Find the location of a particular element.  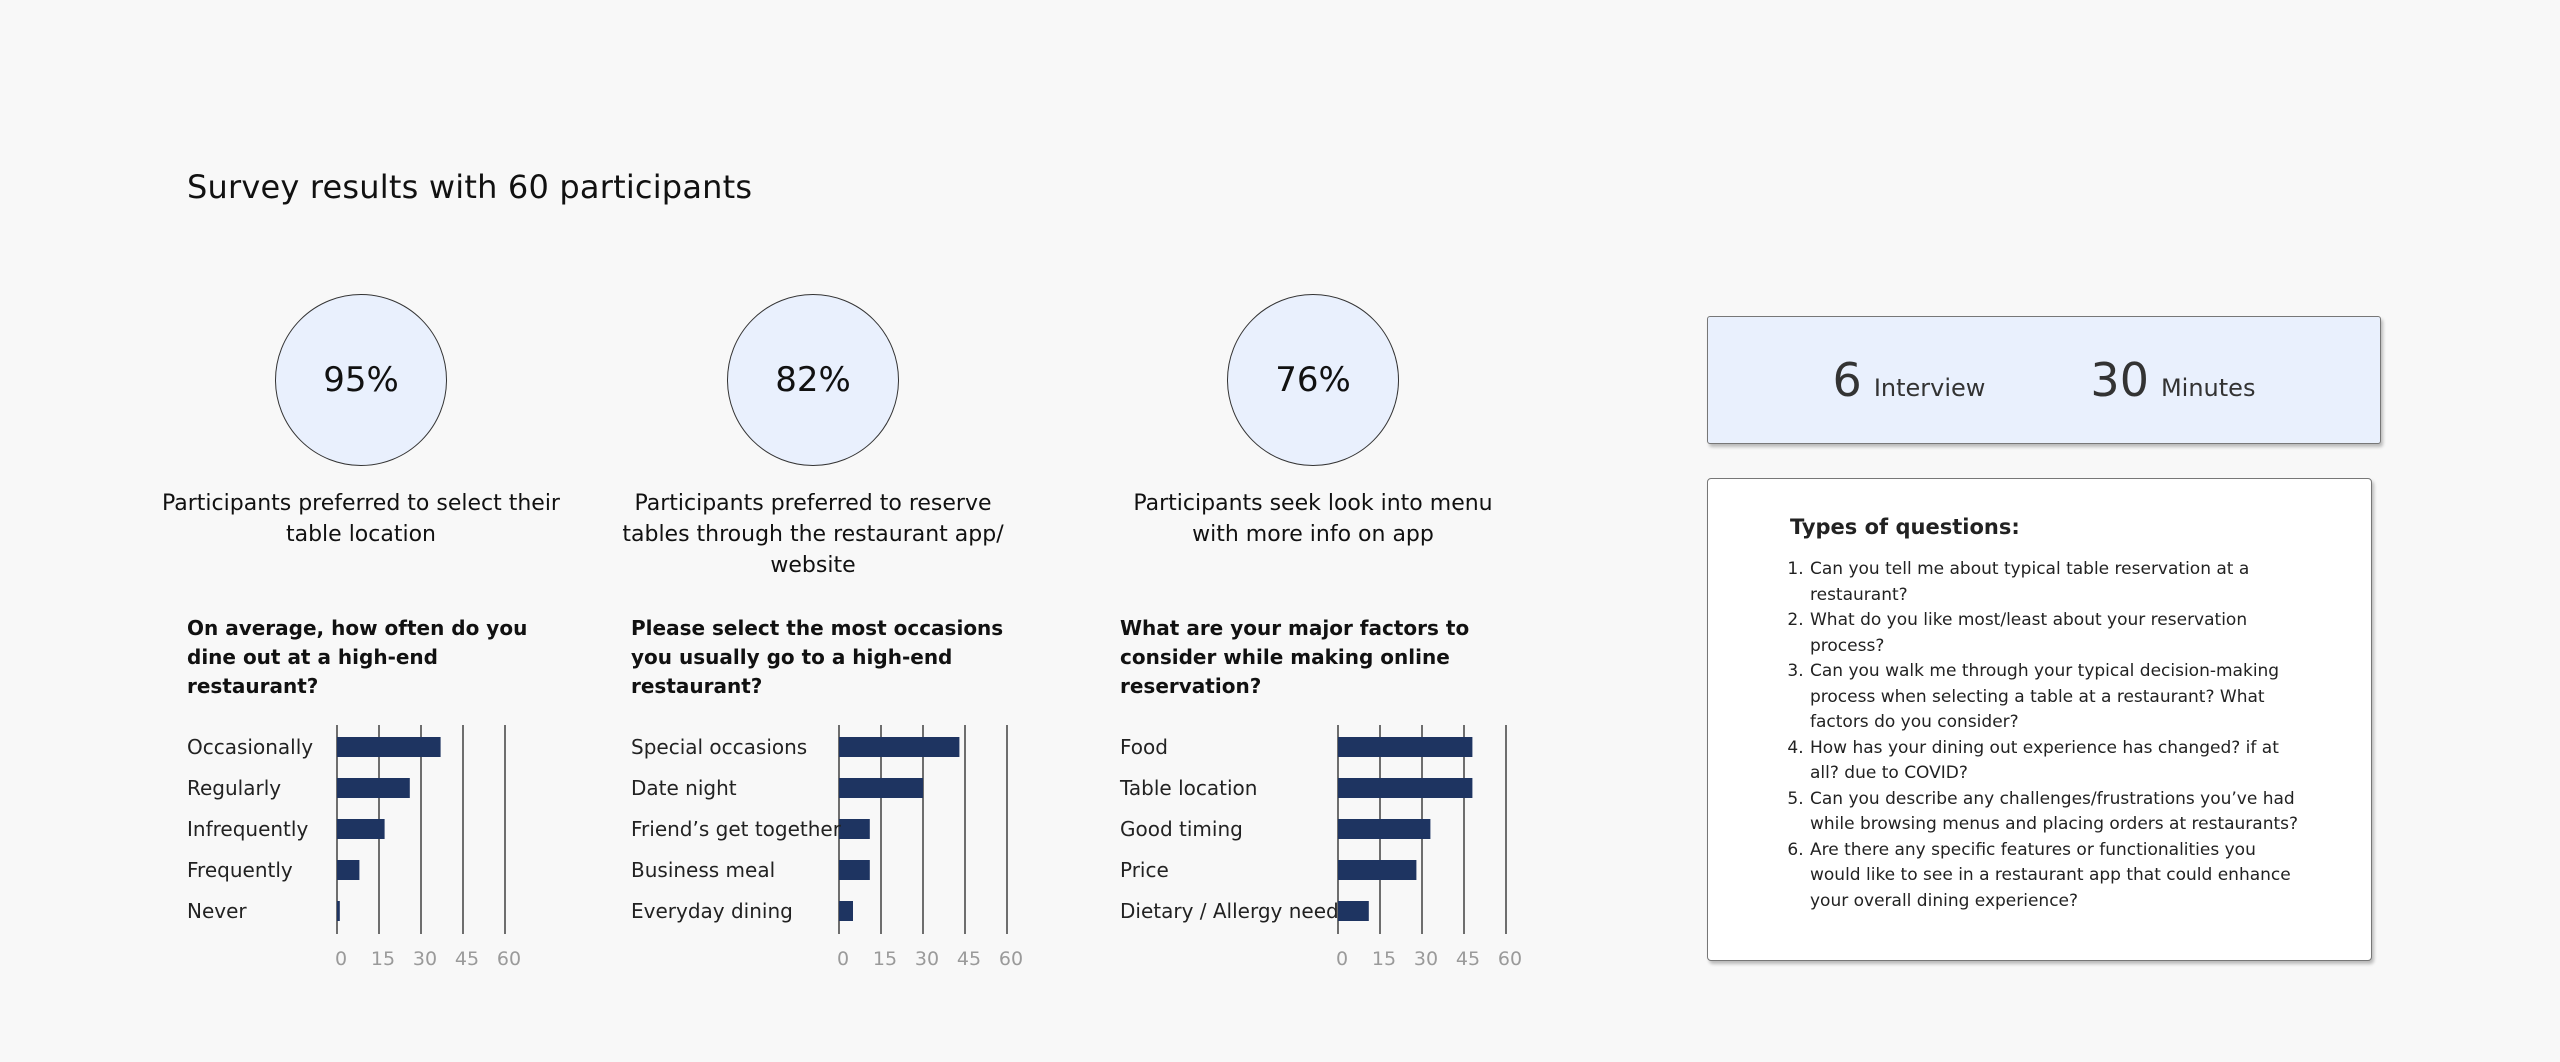

category-label: Everyday dining is located at coordinates (712, 911).